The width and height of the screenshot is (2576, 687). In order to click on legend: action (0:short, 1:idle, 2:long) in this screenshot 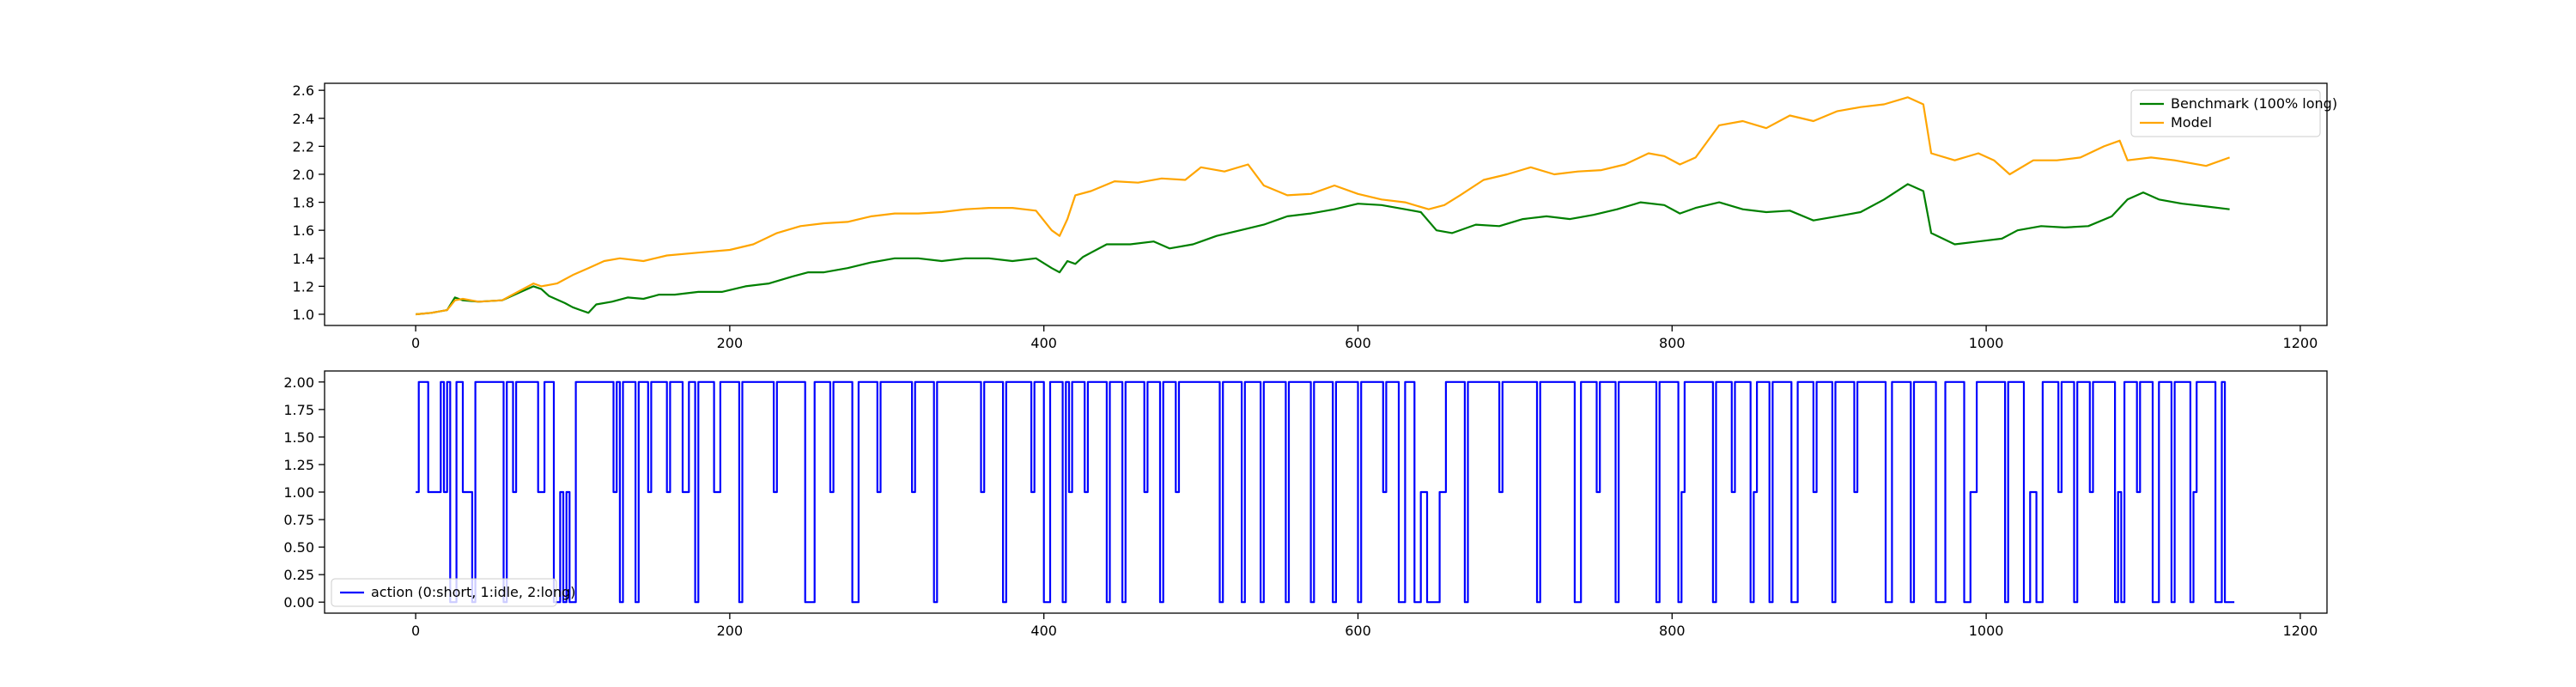, I will do `click(453, 592)`.